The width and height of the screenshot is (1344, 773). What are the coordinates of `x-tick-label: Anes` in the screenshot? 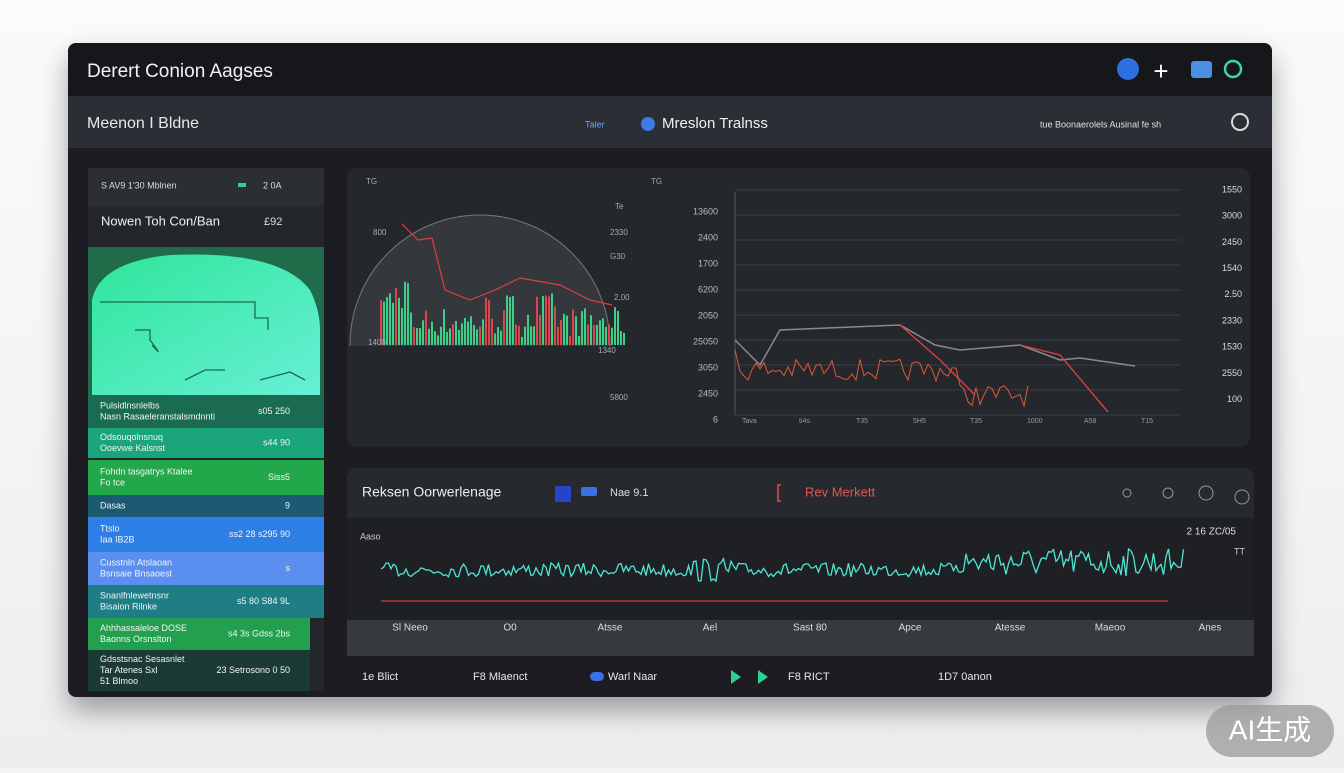 It's located at (1210, 628).